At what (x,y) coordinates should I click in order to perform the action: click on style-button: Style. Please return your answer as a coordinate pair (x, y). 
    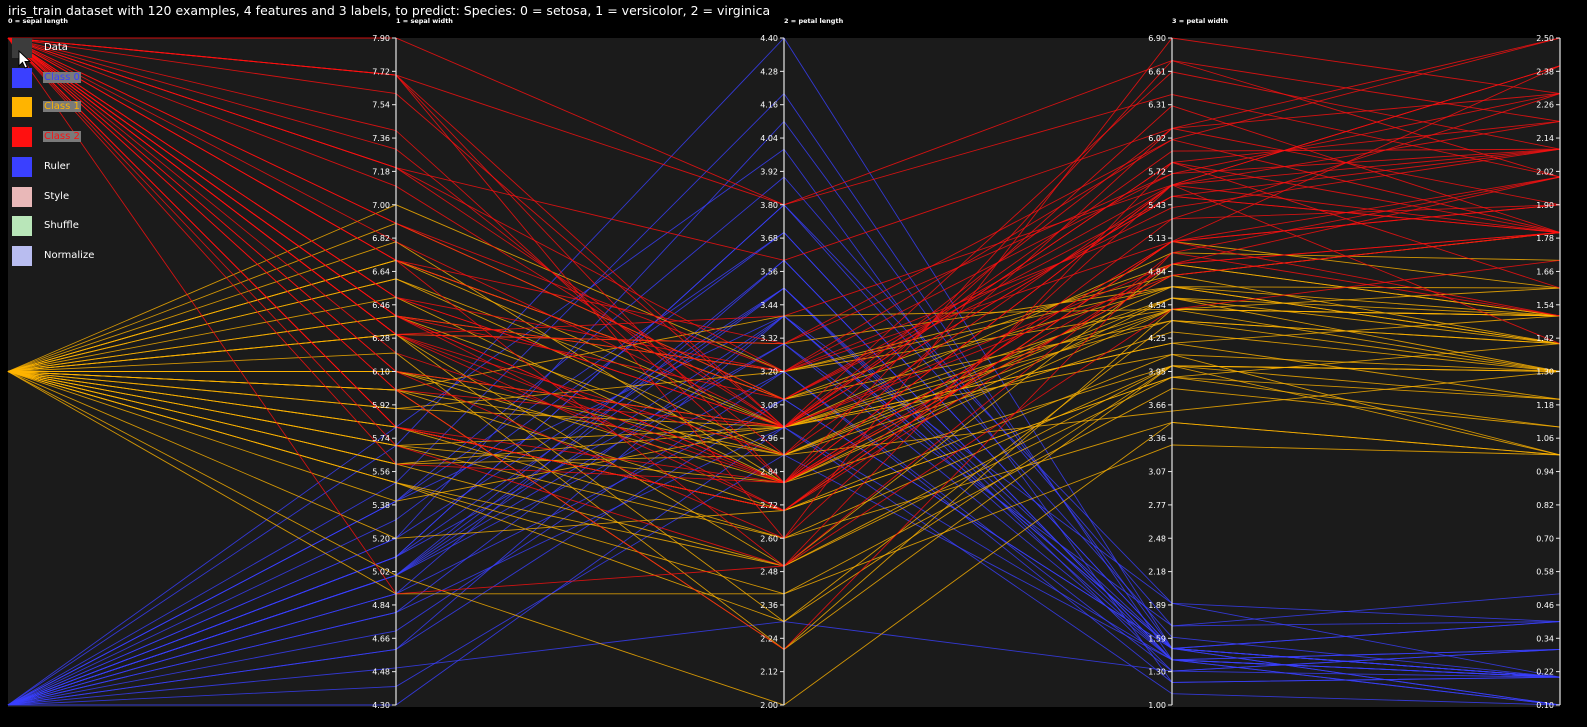
    Looking at the image, I should click on (72, 197).